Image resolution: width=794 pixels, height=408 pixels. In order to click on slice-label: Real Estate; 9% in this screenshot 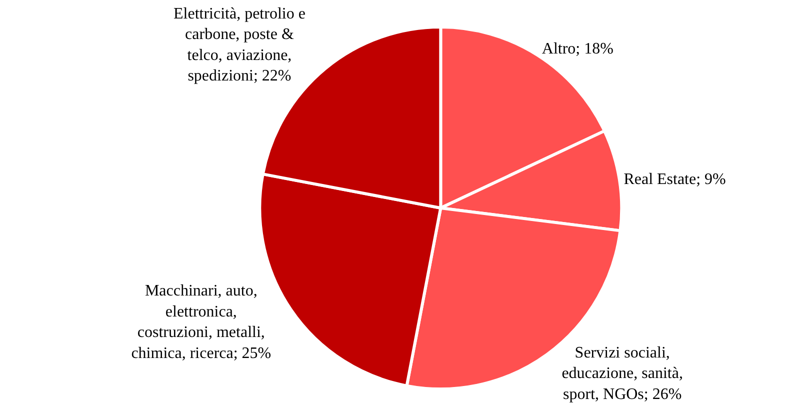, I will do `click(675, 179)`.